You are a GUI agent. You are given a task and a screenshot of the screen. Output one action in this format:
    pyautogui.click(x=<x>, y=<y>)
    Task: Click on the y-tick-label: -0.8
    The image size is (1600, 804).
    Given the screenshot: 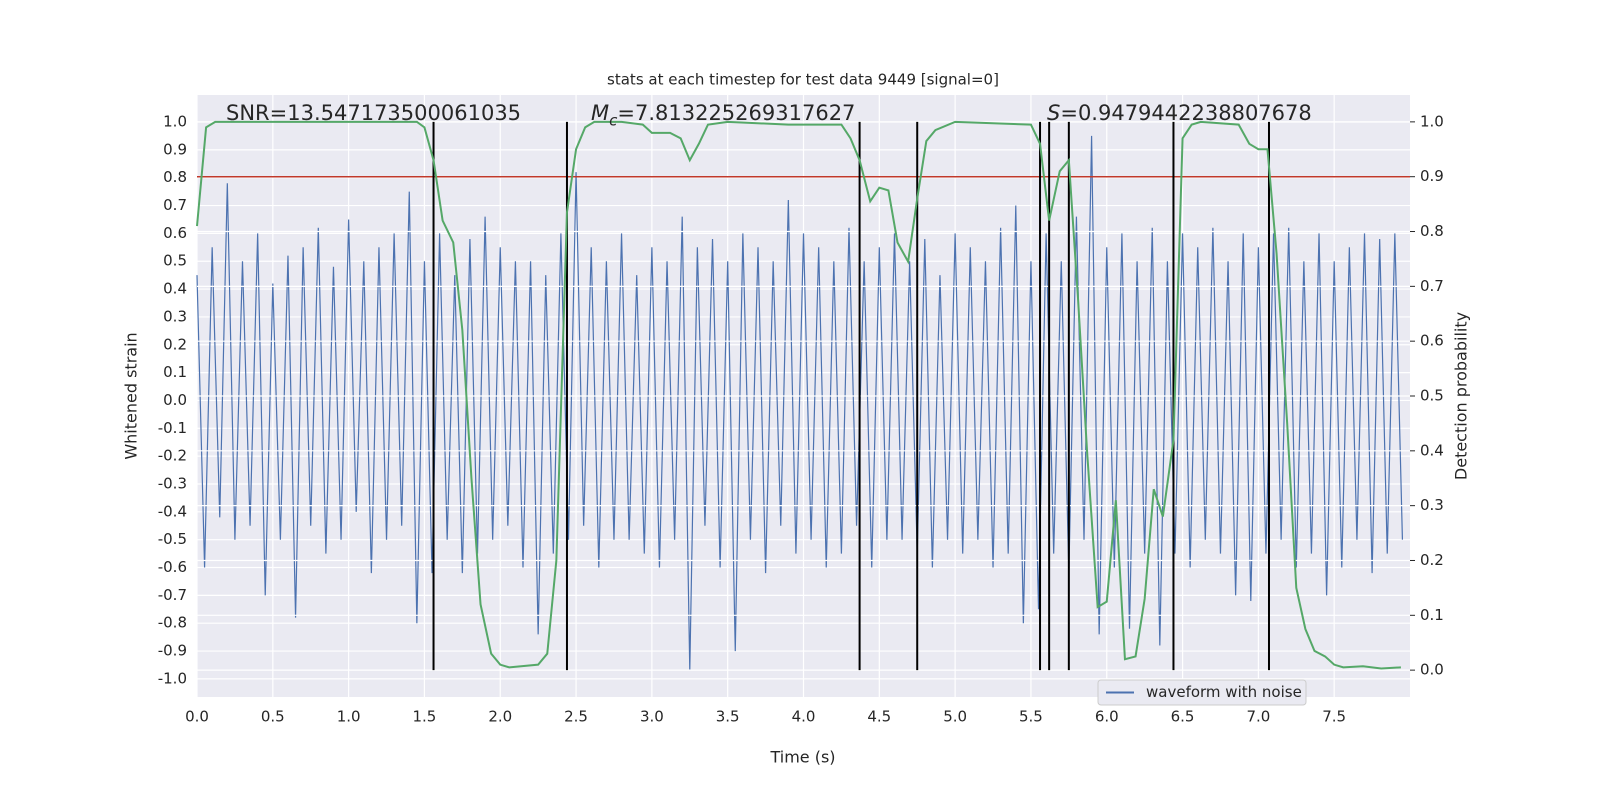 What is the action you would take?
    pyautogui.click(x=172, y=623)
    